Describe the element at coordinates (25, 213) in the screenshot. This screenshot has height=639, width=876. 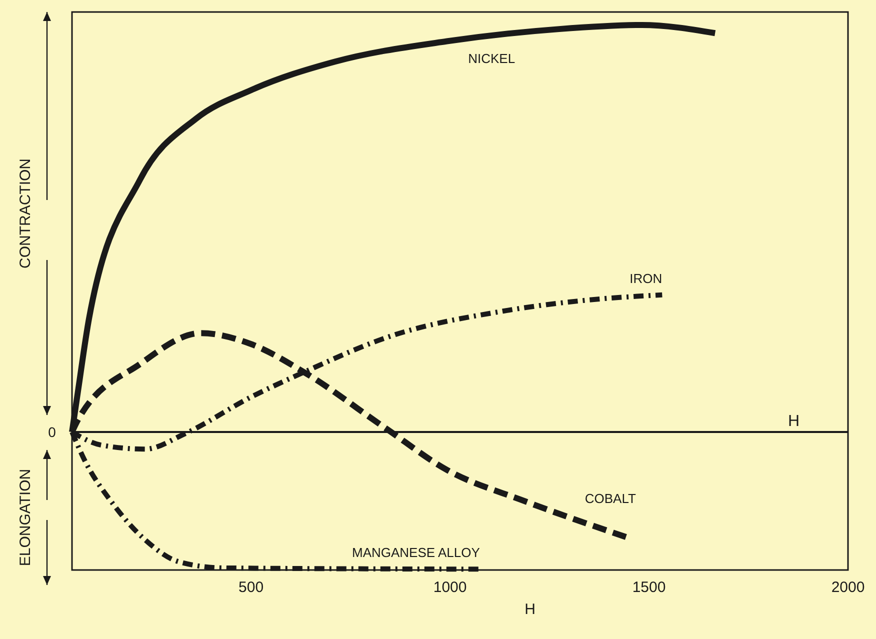
I see `y-axis-title: CONTRACTION` at that location.